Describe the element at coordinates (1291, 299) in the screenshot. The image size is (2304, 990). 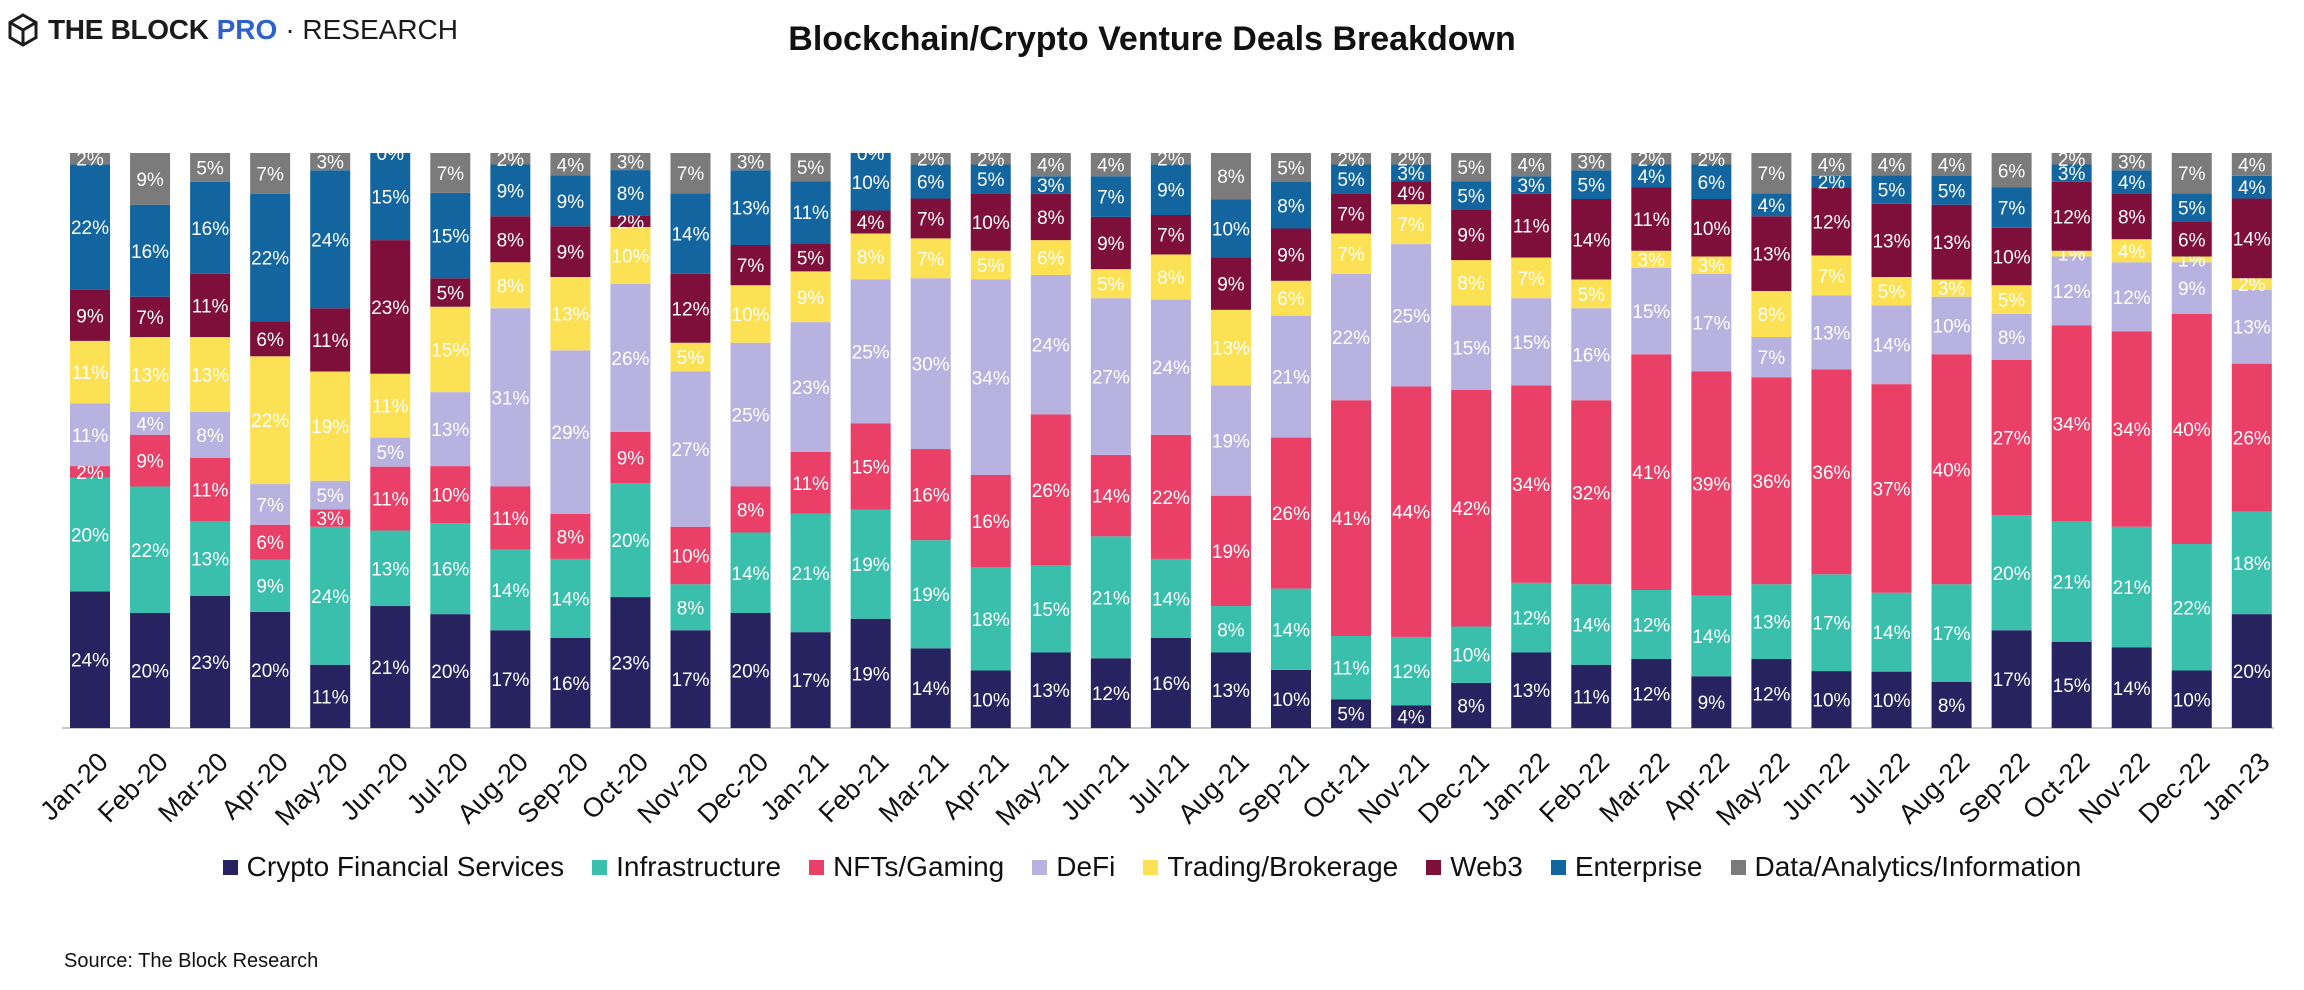
I see `data-label: 6%` at that location.